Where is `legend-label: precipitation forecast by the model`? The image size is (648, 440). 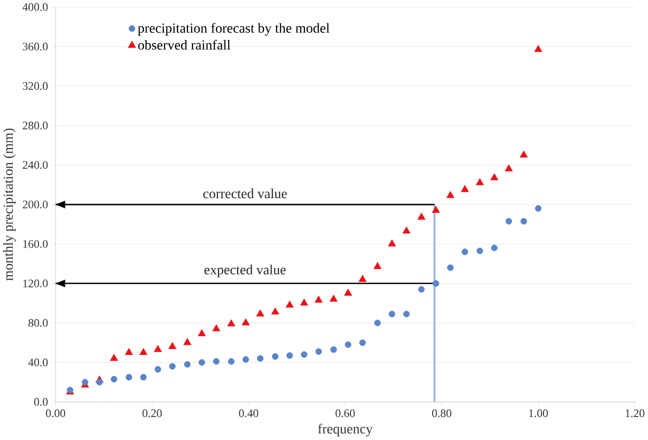
legend-label: precipitation forecast by the model is located at coordinates (234, 29).